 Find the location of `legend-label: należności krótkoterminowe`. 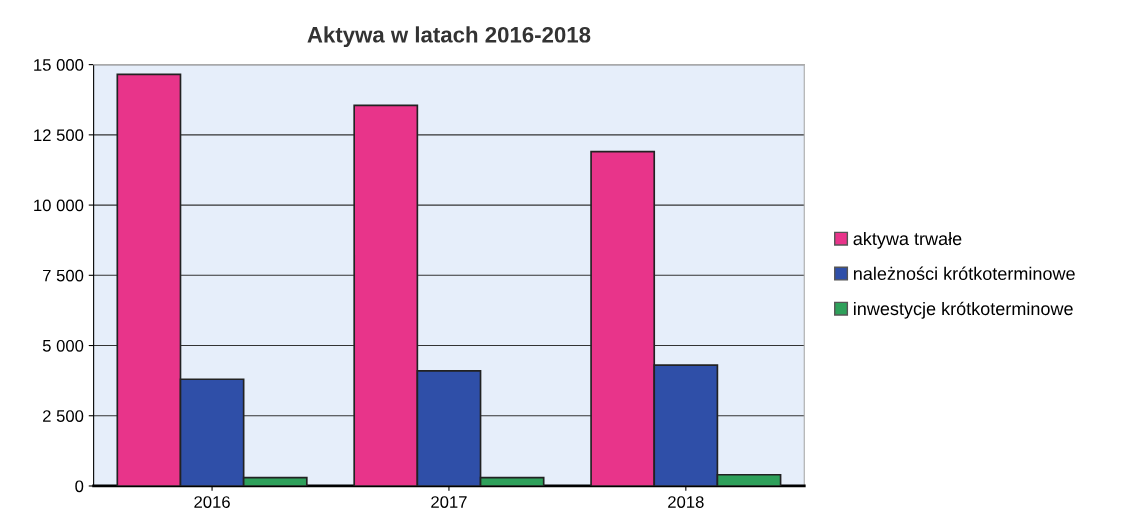

legend-label: należności krótkoterminowe is located at coordinates (964, 273).